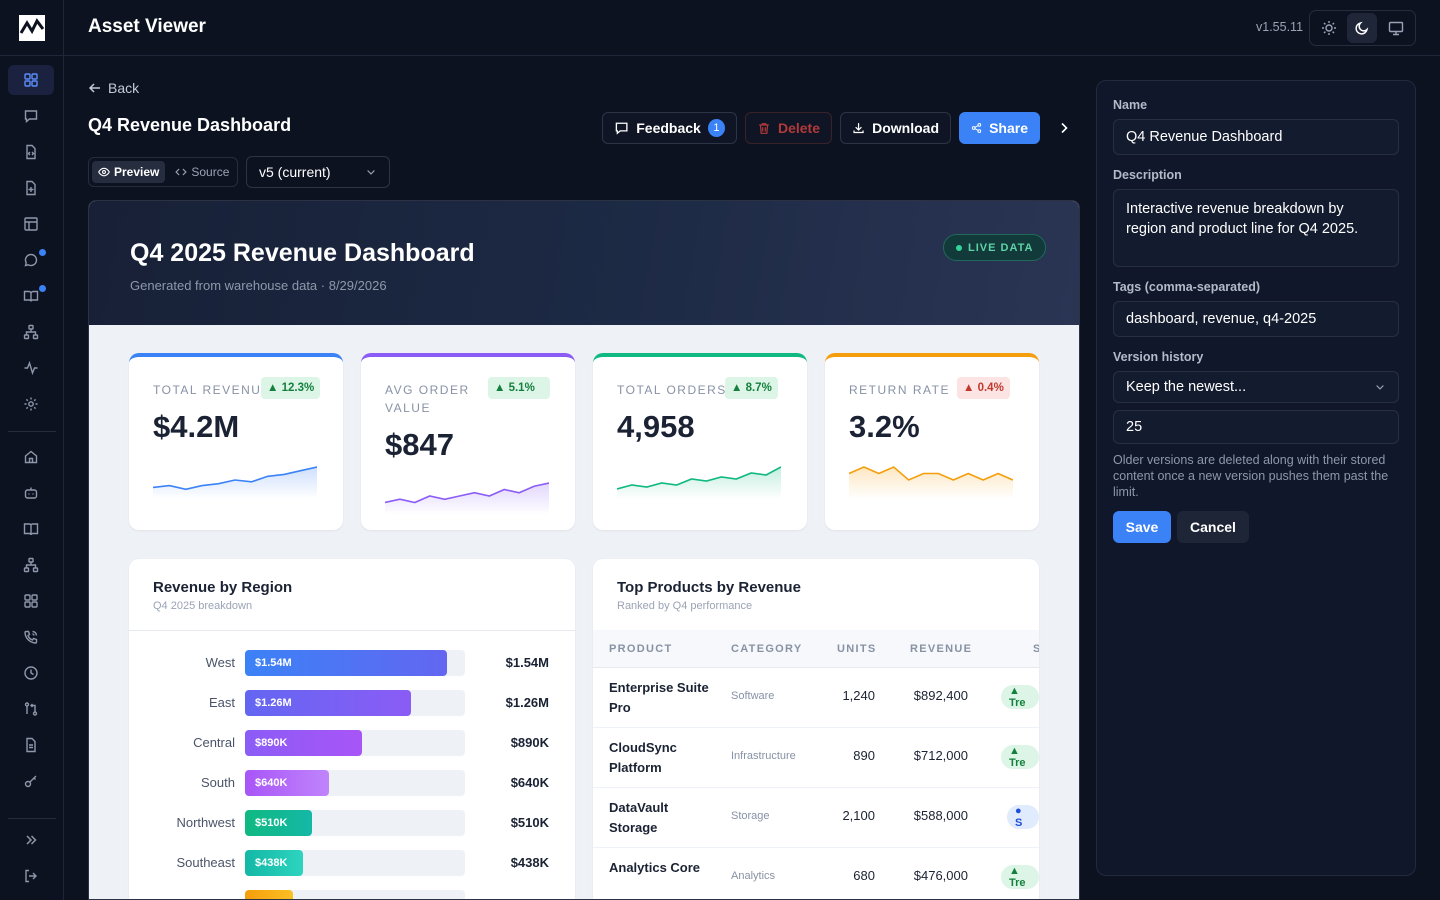 This screenshot has width=1440, height=900. Describe the element at coordinates (221, 702) in the screenshot. I see `region-name: East` at that location.